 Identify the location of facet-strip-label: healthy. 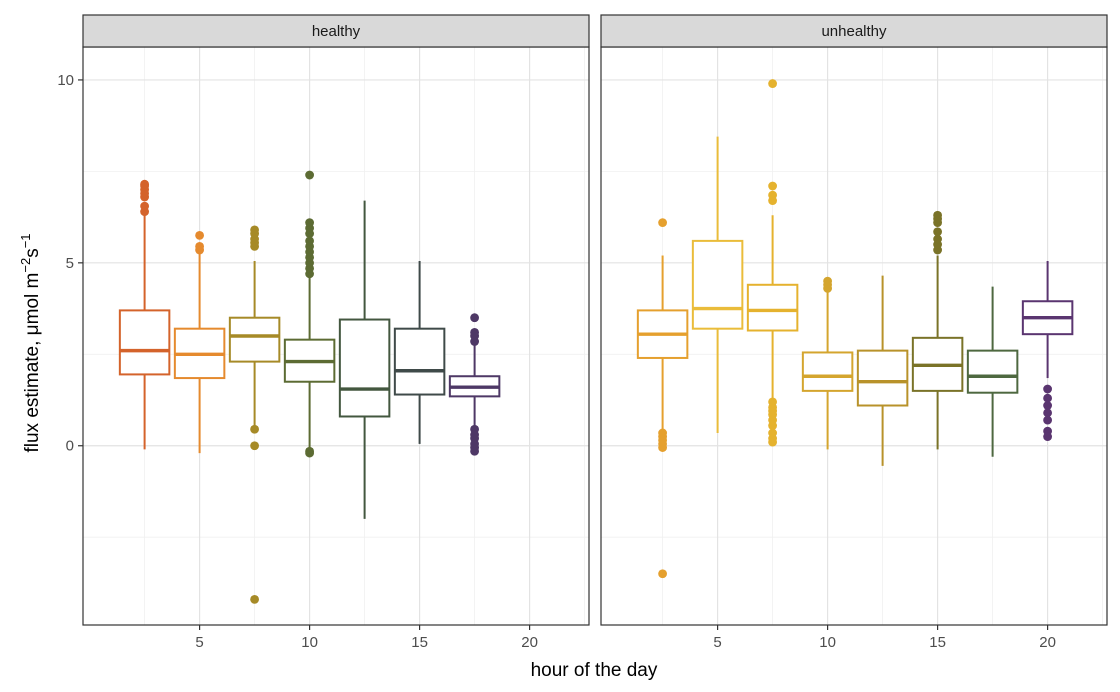
(336, 31).